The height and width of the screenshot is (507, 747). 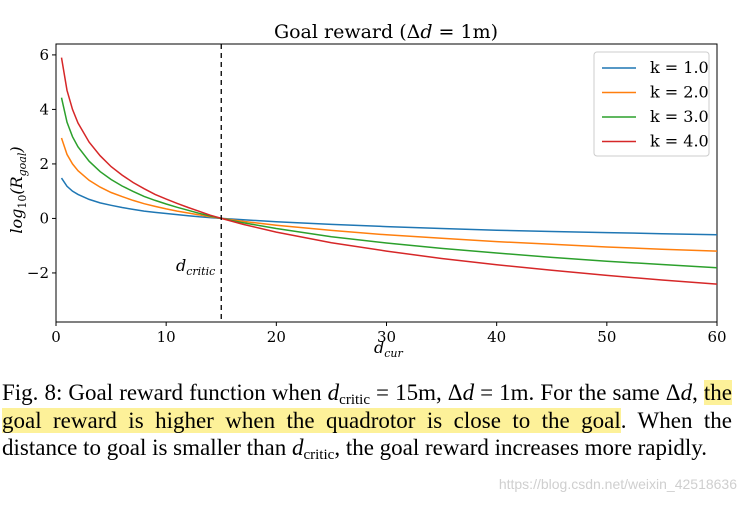 What do you see at coordinates (44, 55) in the screenshot?
I see `y-tick-label: 6` at bounding box center [44, 55].